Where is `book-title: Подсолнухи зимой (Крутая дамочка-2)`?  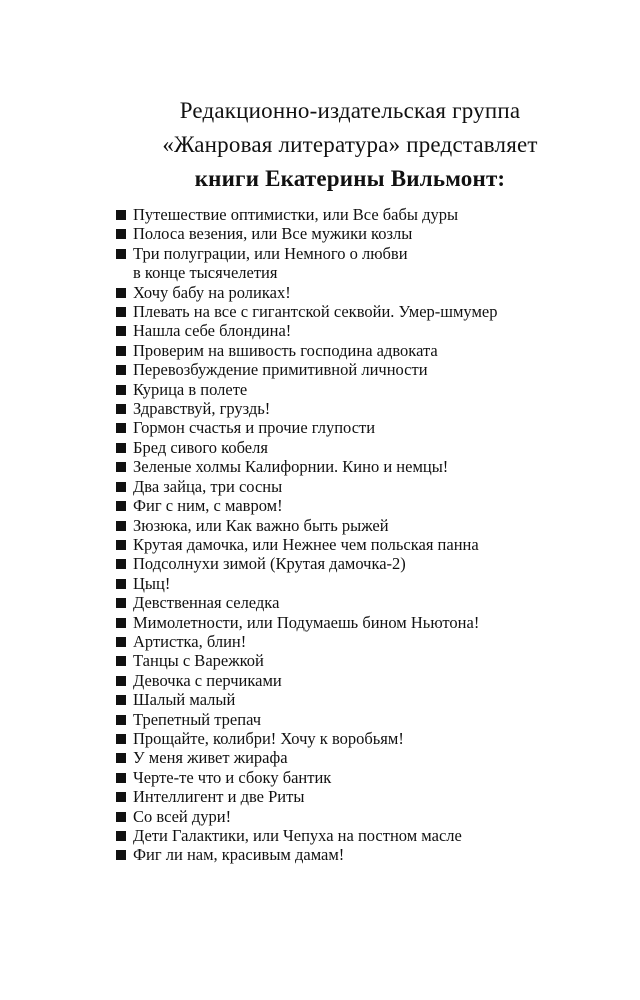 book-title: Подсолнухи зимой (Крутая дамочка-2) is located at coordinates (269, 564).